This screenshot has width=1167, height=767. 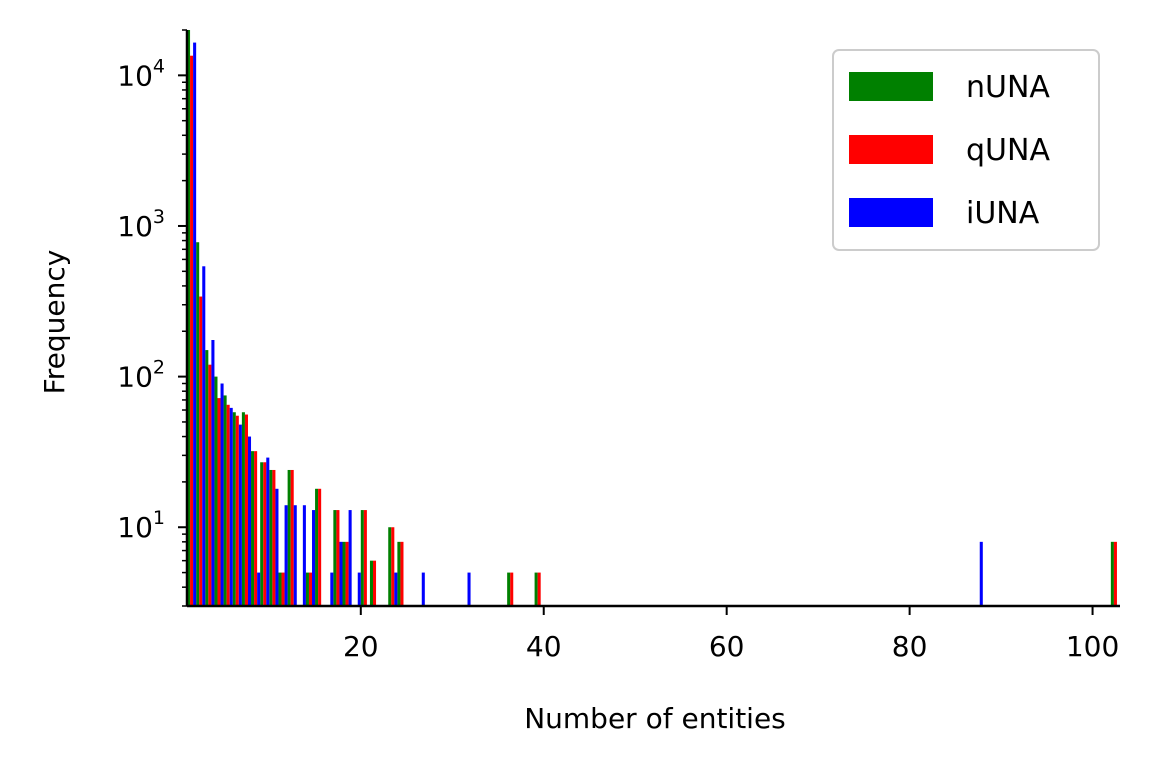 I want to click on y-axis-label: Frequency, so click(x=54, y=322).